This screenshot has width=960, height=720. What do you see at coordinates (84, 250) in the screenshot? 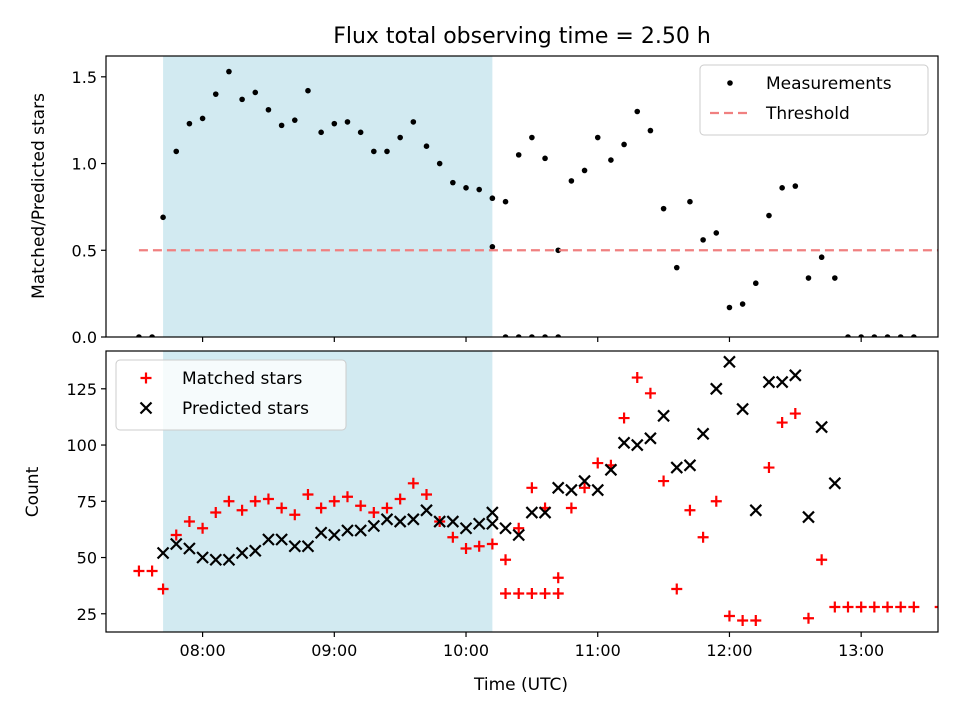
I see `y-tick-label: 0.5` at bounding box center [84, 250].